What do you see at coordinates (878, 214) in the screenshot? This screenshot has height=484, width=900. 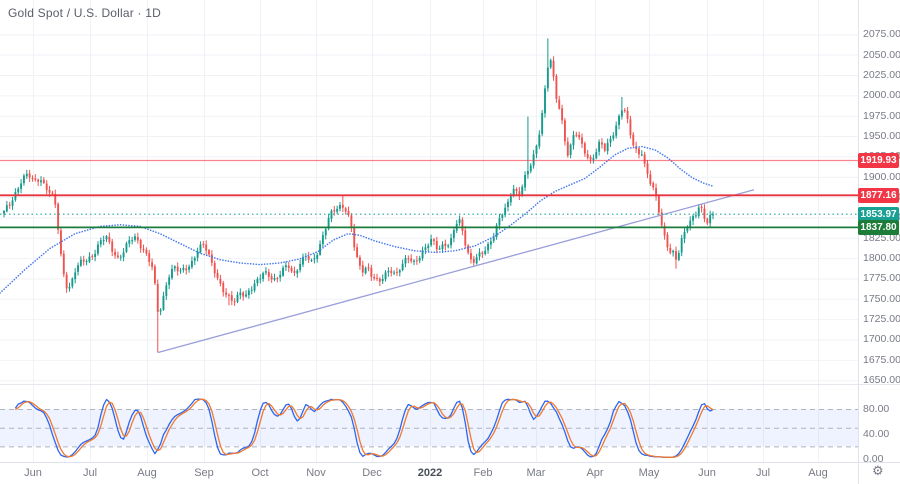 I see `last-price-price-badge: 1853.97` at bounding box center [878, 214].